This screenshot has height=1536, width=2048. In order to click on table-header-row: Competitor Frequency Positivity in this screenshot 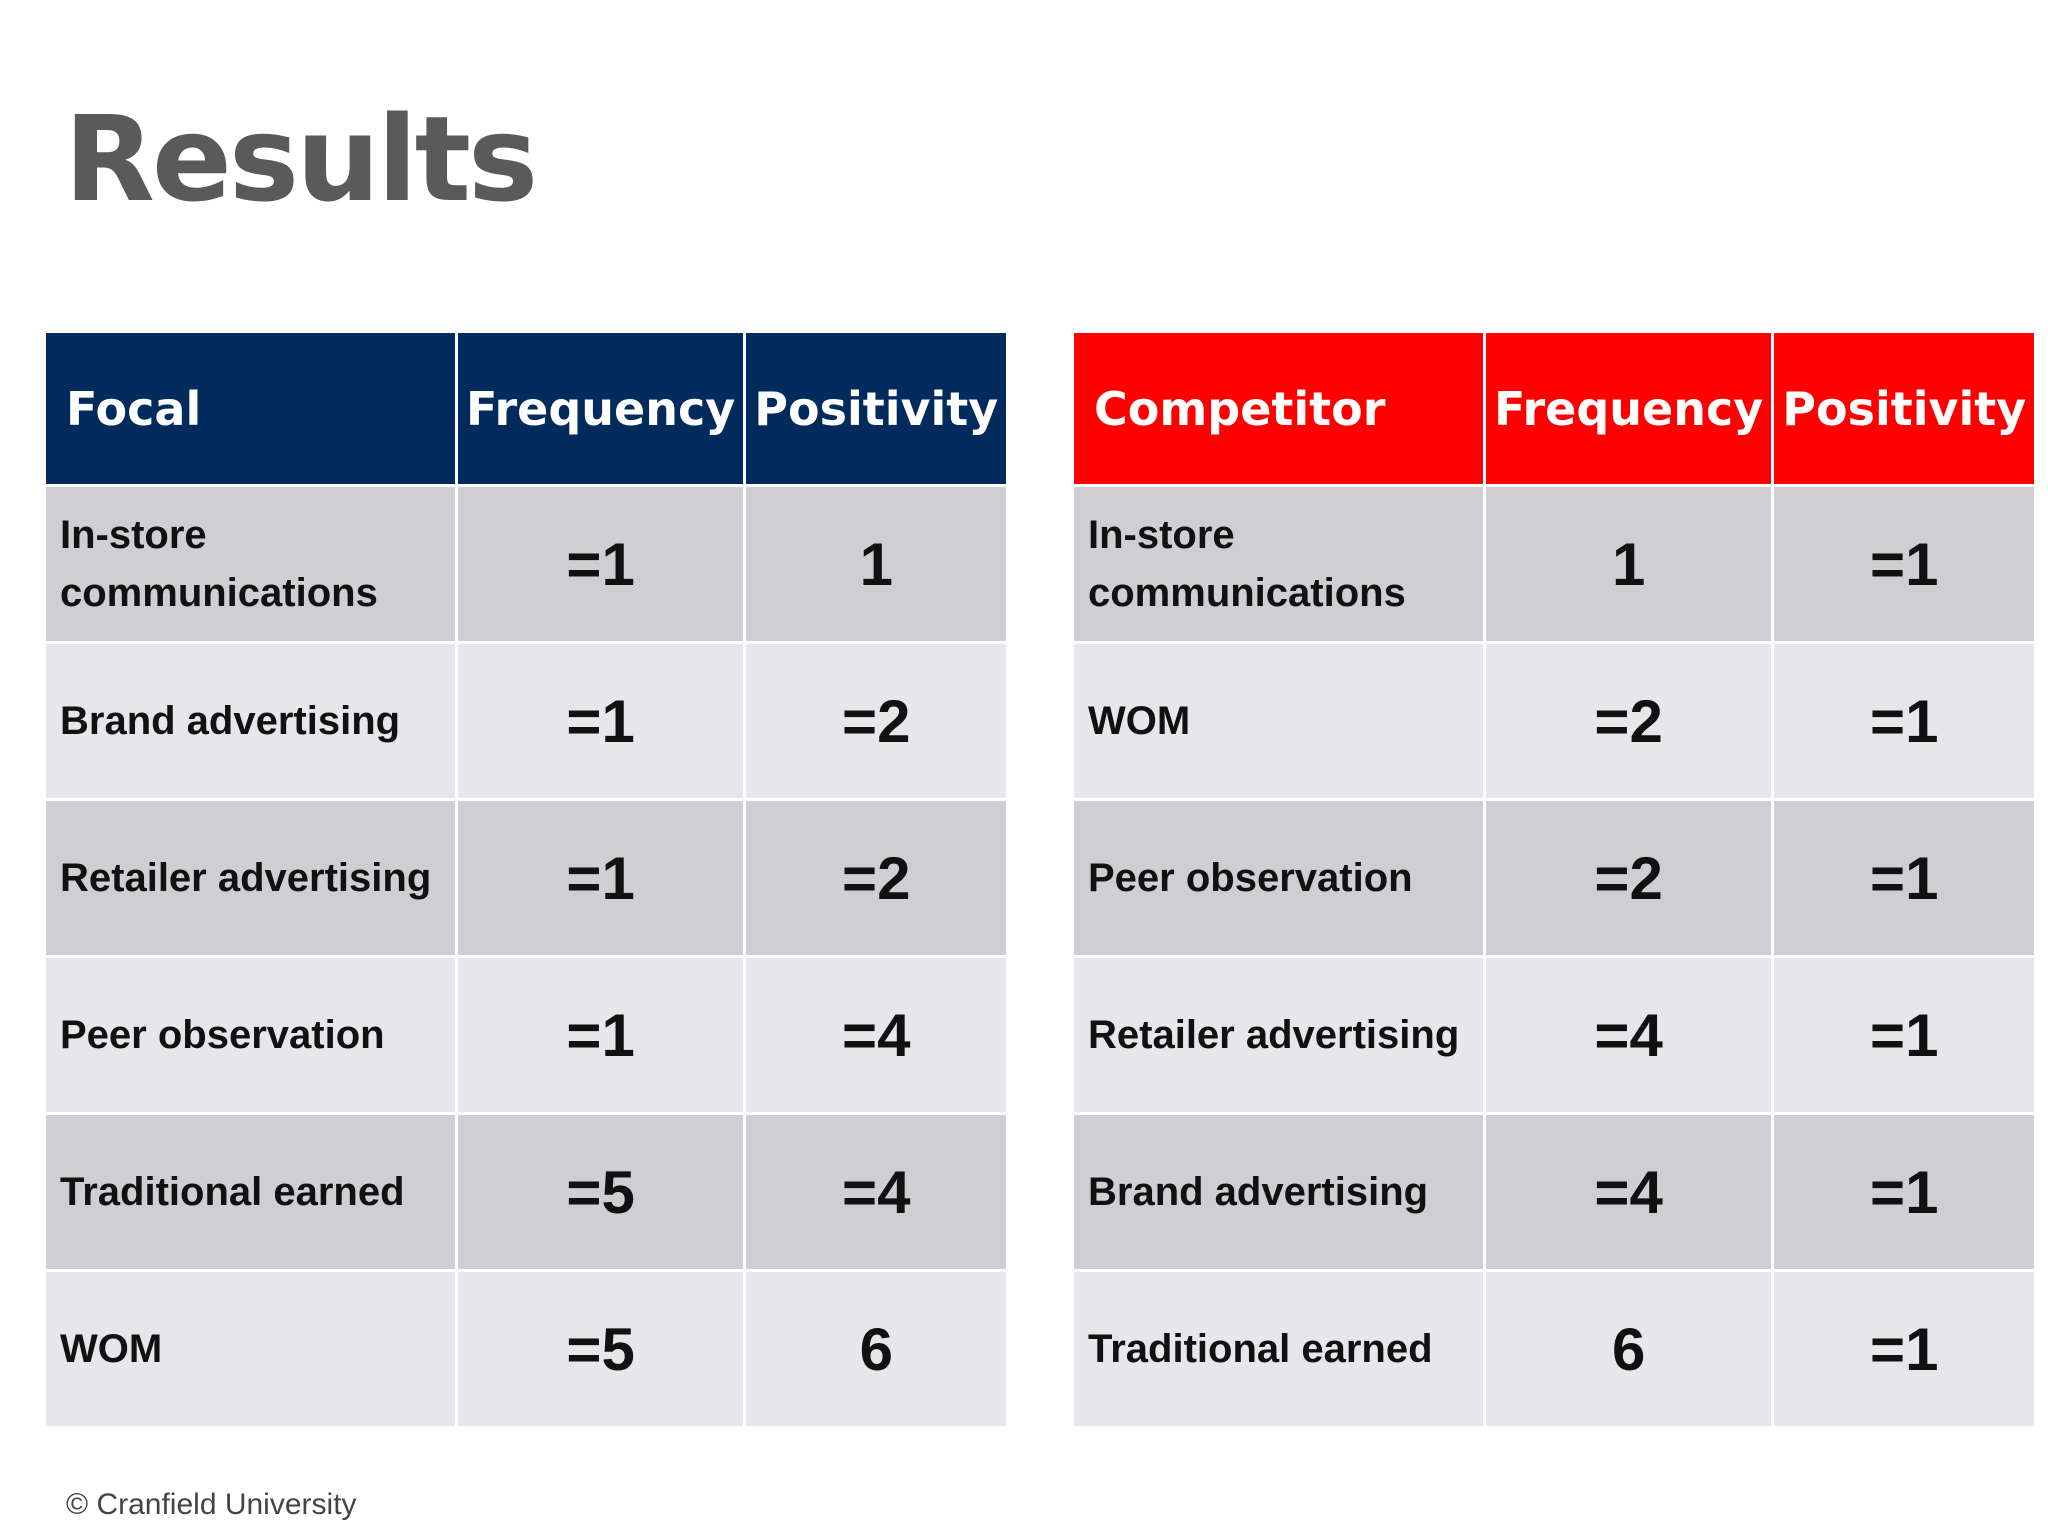, I will do `click(1554, 408)`.